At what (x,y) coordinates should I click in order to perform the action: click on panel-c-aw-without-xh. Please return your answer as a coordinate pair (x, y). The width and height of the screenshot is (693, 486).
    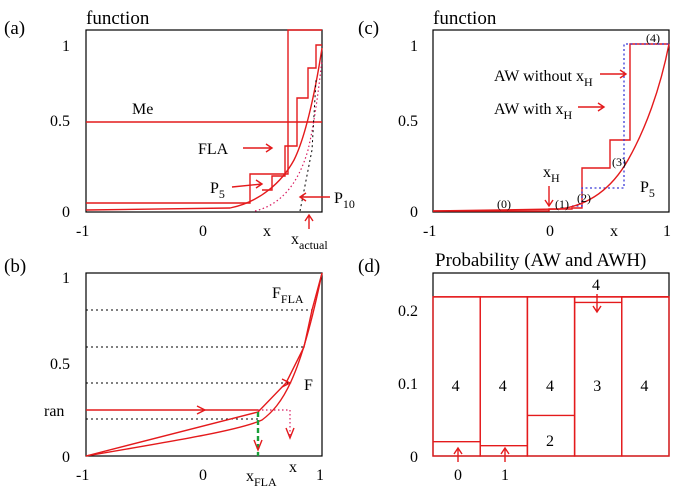
    Looking at the image, I should click on (620, 125).